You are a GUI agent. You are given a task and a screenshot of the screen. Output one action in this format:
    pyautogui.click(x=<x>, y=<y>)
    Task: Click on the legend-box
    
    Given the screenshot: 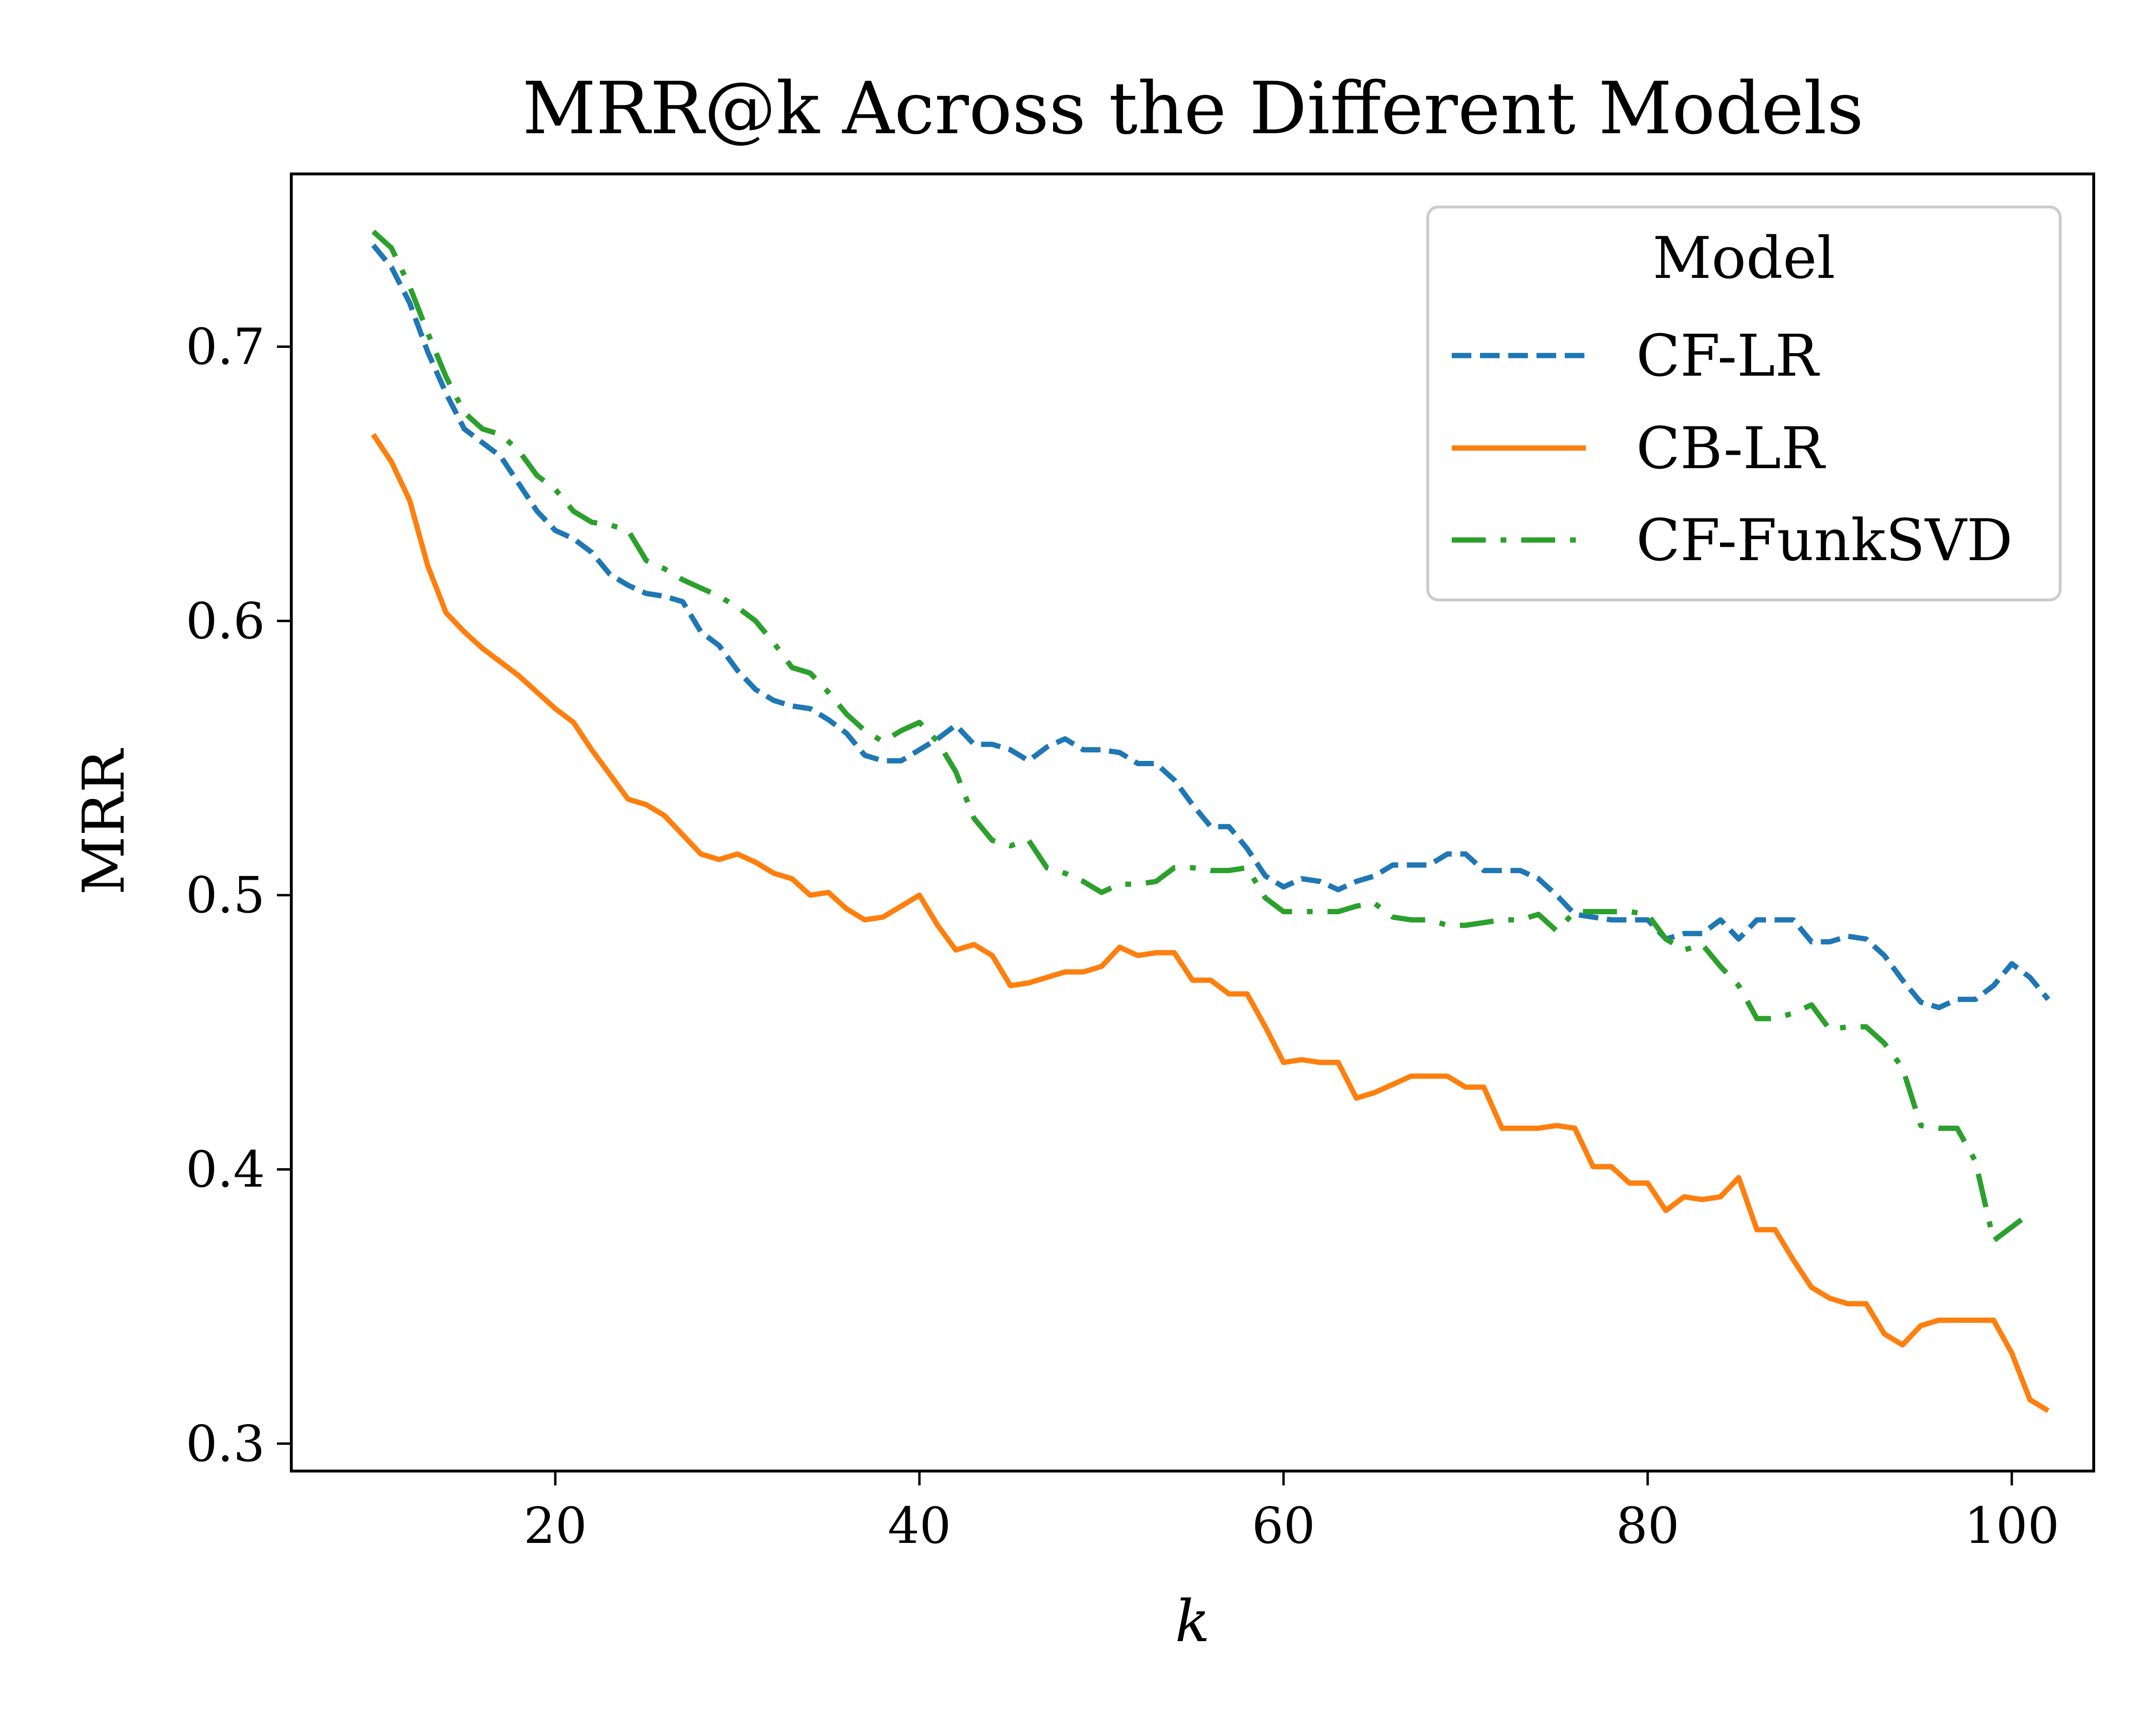 What is the action you would take?
    pyautogui.click(x=1744, y=403)
    